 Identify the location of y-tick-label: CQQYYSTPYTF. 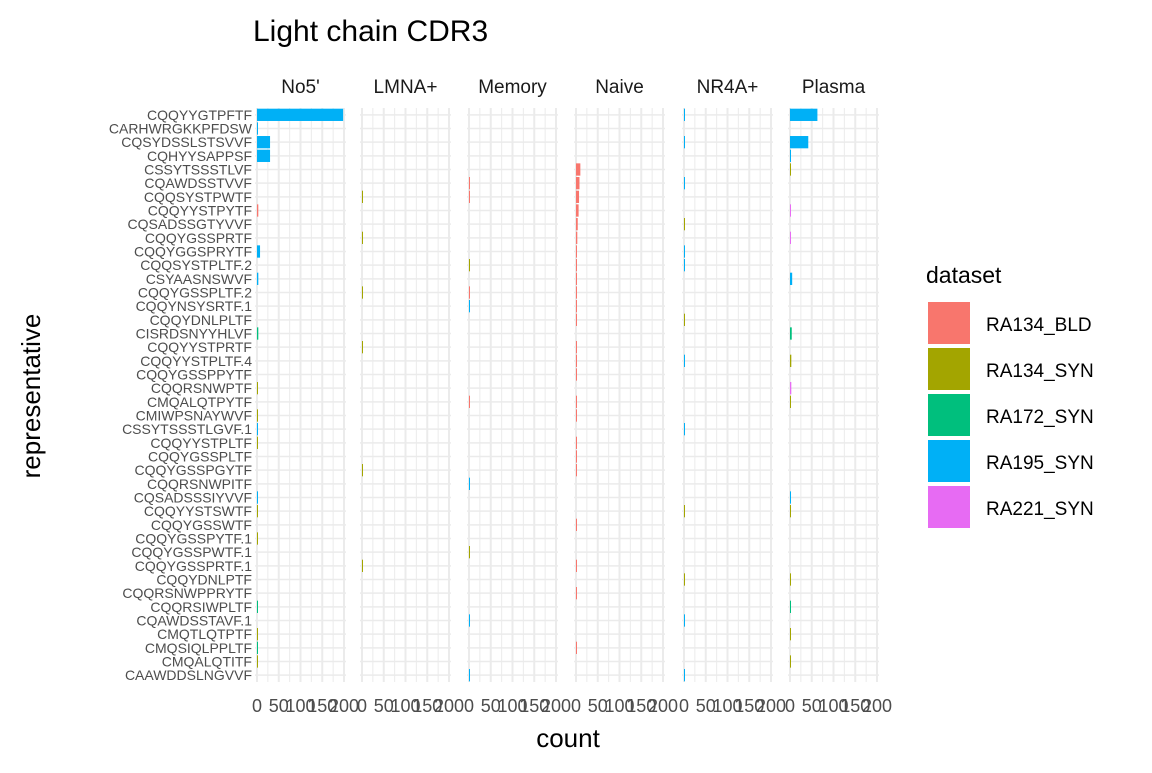
(200, 211).